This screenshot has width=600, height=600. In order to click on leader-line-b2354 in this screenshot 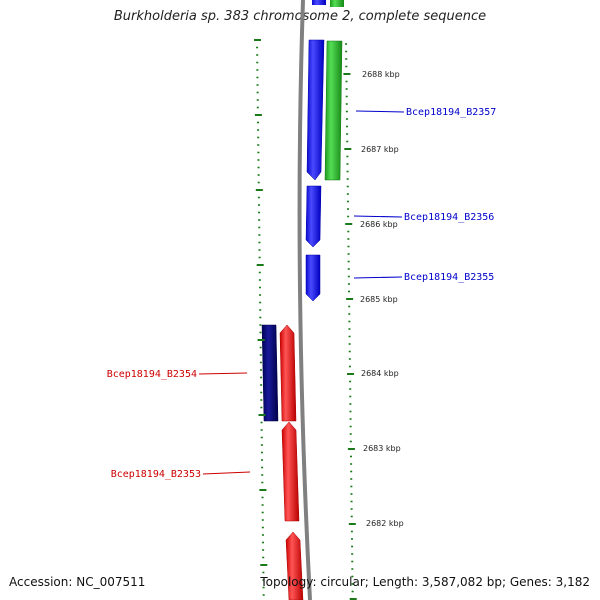, I will do `click(223, 373)`.